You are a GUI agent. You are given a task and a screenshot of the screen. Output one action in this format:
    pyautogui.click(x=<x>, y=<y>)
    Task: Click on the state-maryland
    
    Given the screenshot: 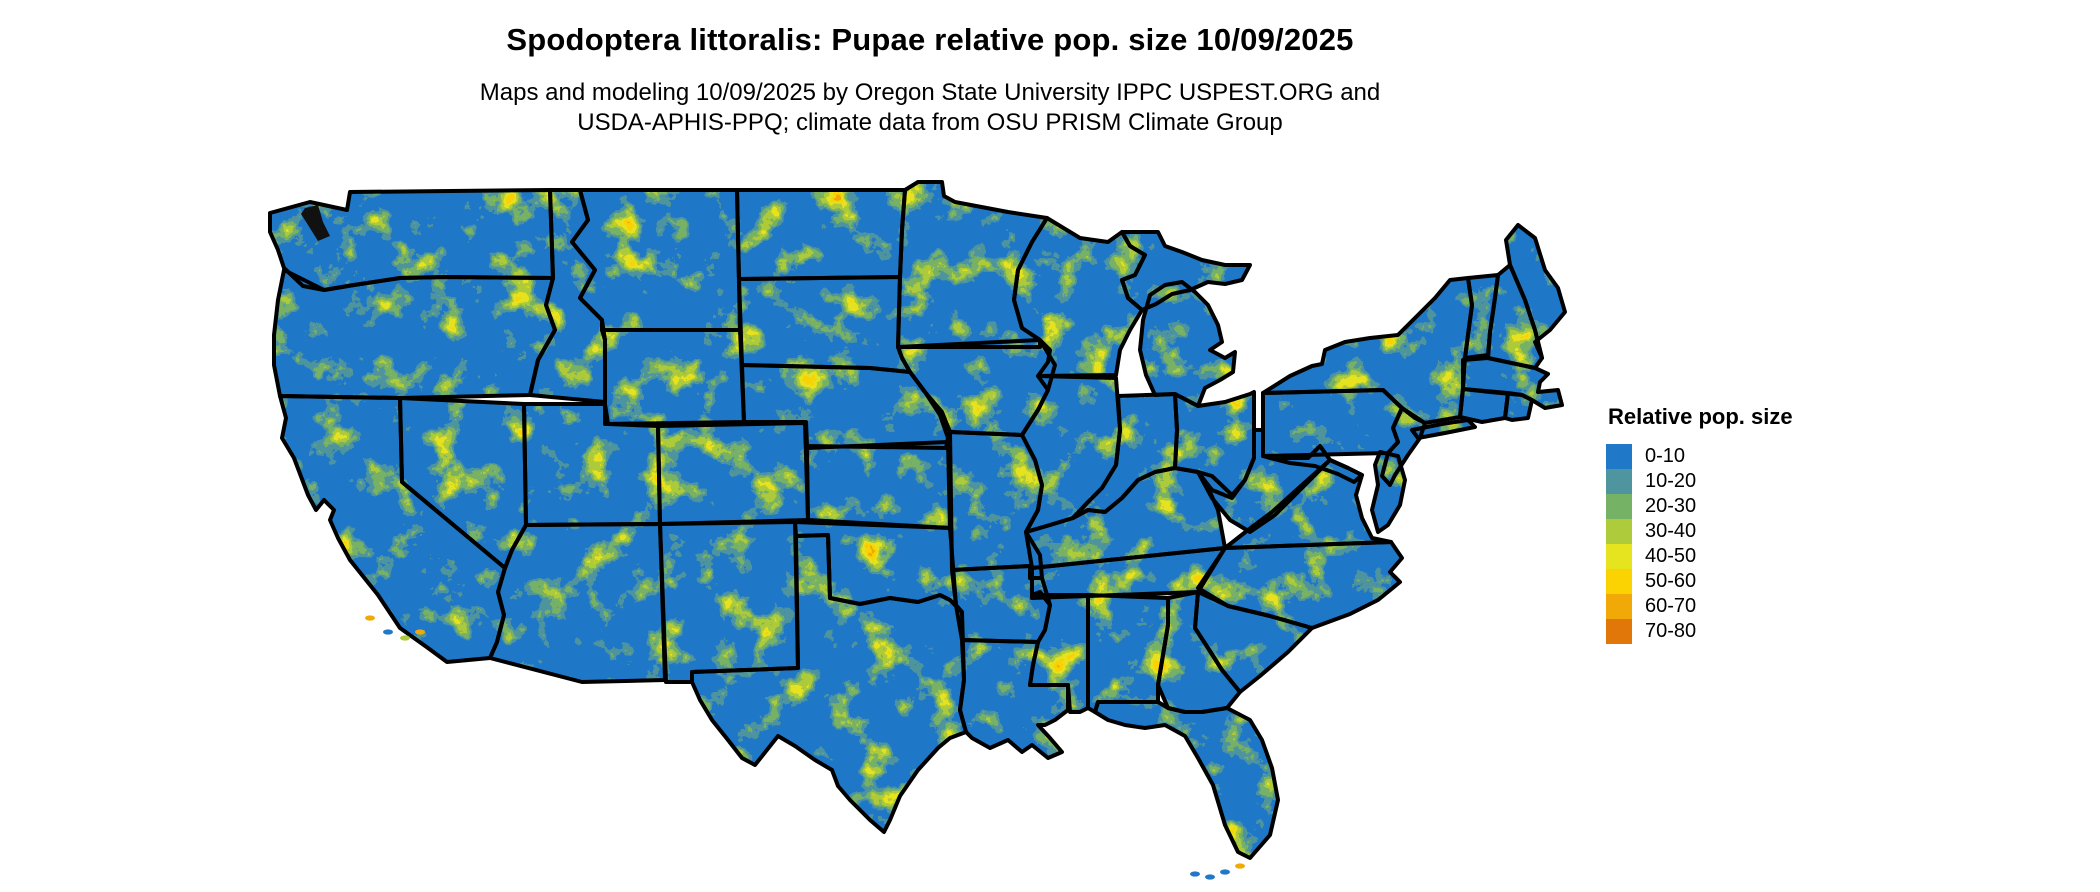 What is the action you would take?
    pyautogui.click(x=1316, y=464)
    